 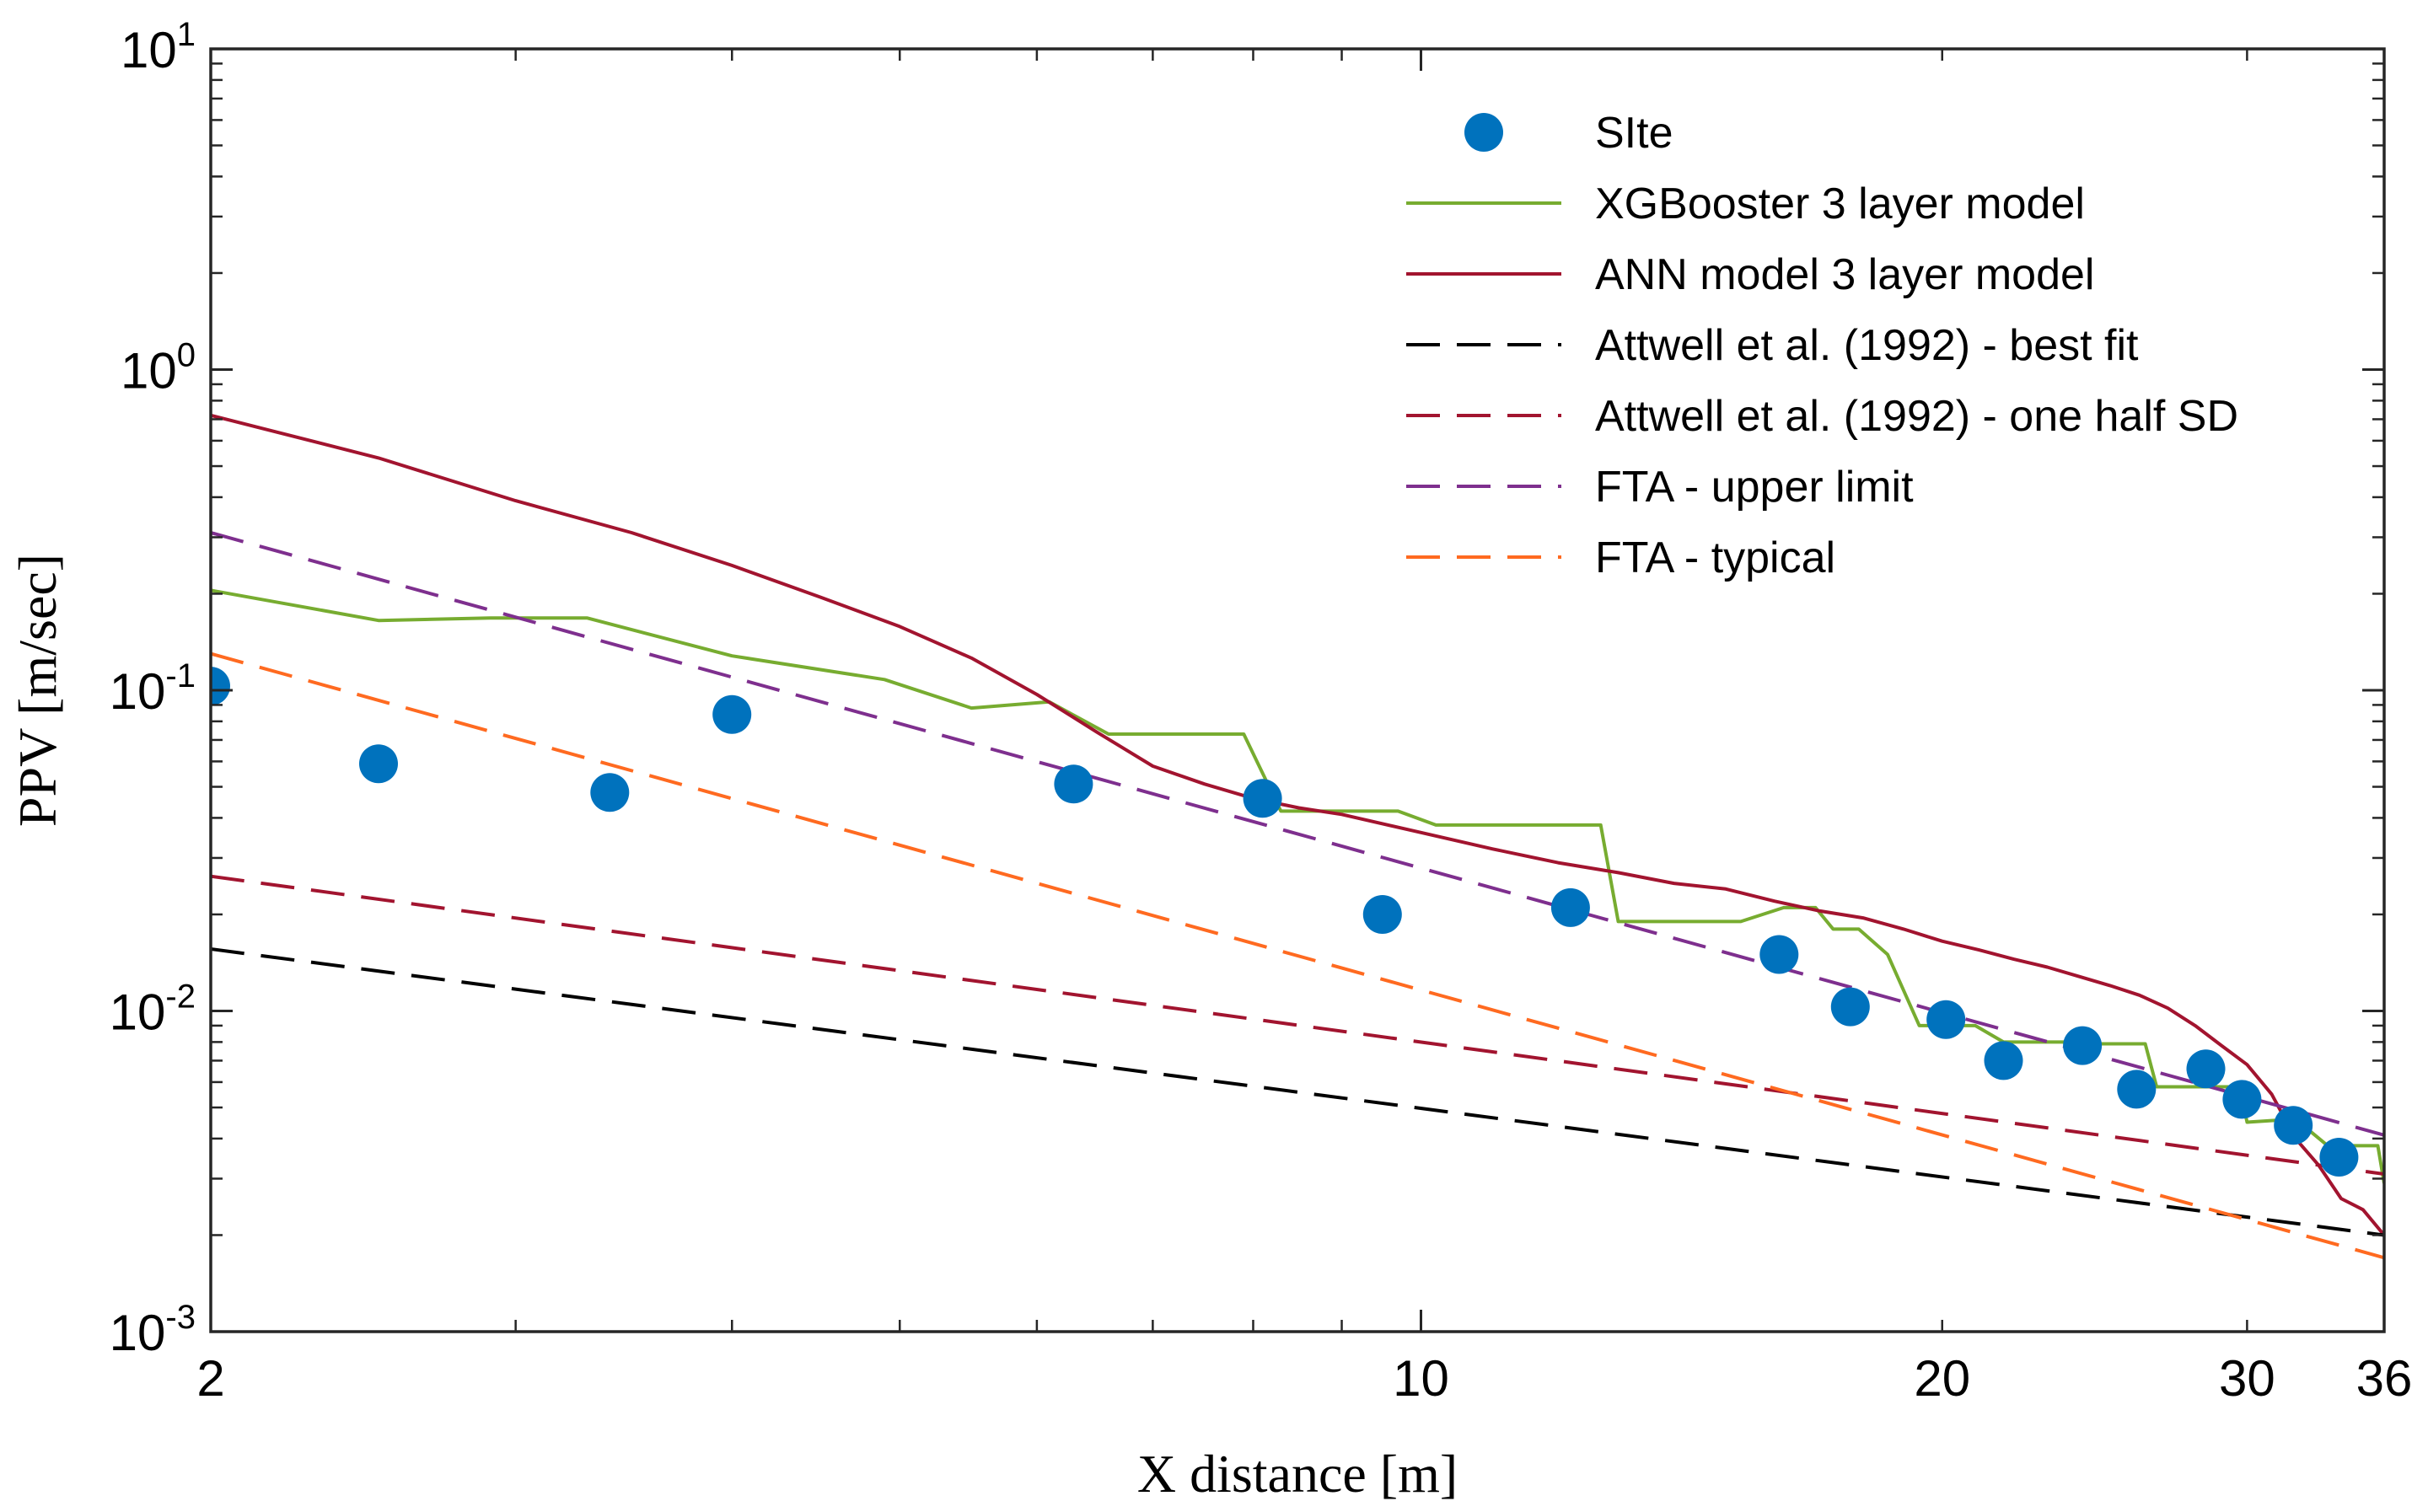 I want to click on legend-label: ANN model 3 layer model, so click(x=1844, y=274).